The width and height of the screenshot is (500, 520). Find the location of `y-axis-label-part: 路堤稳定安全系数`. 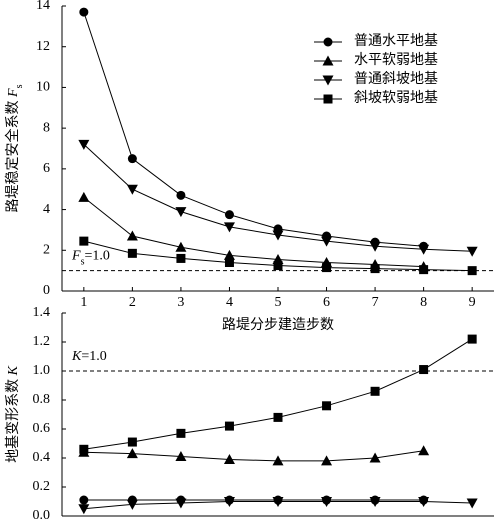

y-axis-label-part: 路堤稳定安全系数 is located at coordinates (12, 155).